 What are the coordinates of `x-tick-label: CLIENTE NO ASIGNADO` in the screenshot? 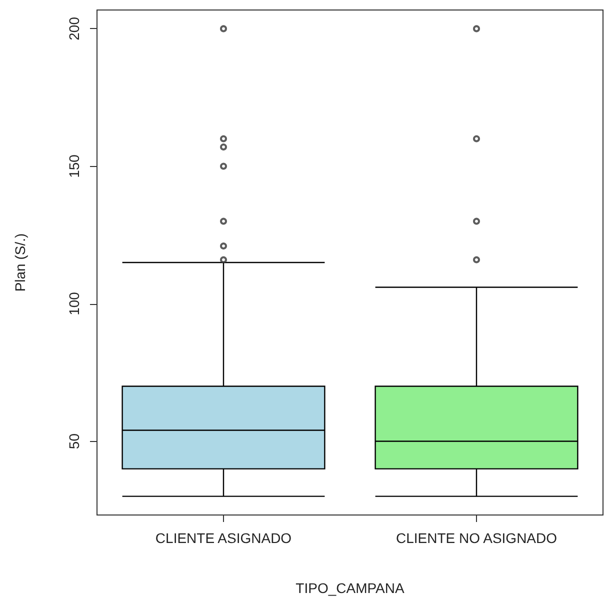 It's located at (477, 538).